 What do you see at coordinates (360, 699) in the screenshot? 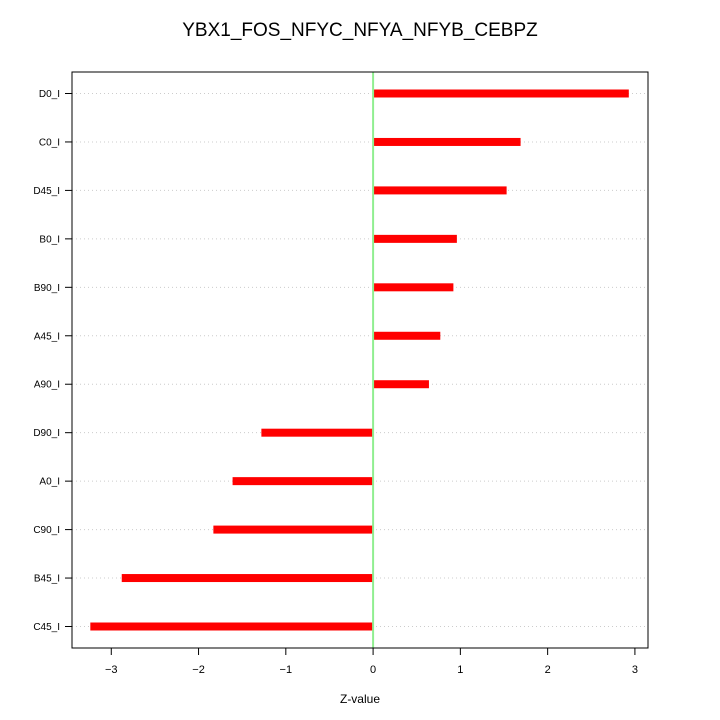
I see `x-axis-label: Z-value` at bounding box center [360, 699].